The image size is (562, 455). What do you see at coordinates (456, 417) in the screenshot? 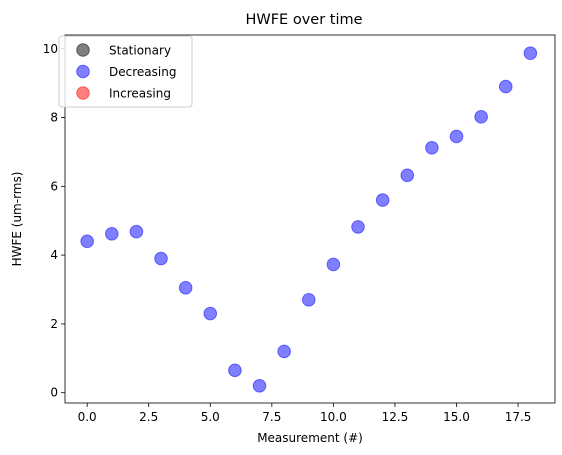
I see `x-tick-label: 15.0` at bounding box center [456, 417].